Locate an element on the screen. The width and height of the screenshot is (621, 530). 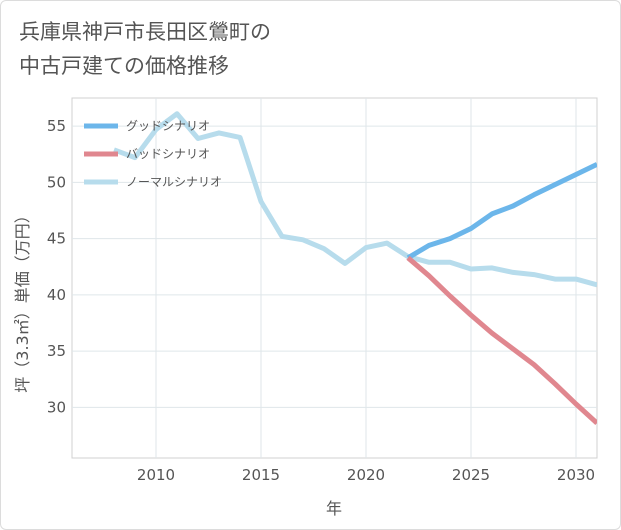
y-tick-label: 35 is located at coordinates (56, 351).